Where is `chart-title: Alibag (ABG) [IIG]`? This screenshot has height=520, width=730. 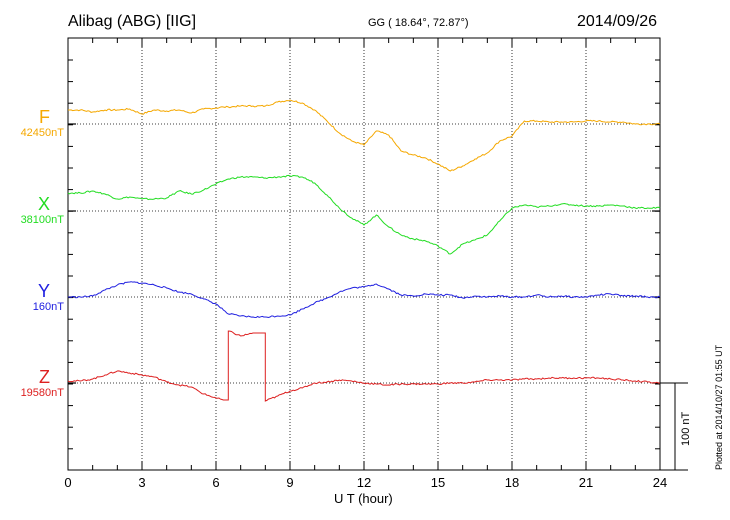
chart-title: Alibag (ABG) [IIG] is located at coordinates (132, 21).